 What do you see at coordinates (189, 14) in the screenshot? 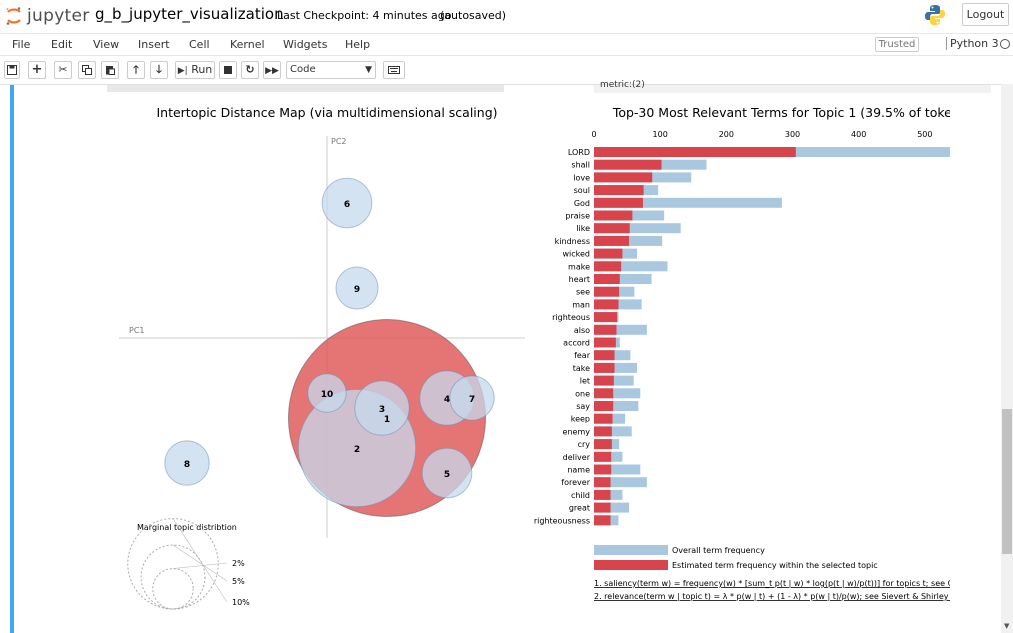
I see `notebook-name: g_b_jupyter_visualization` at bounding box center [189, 14].